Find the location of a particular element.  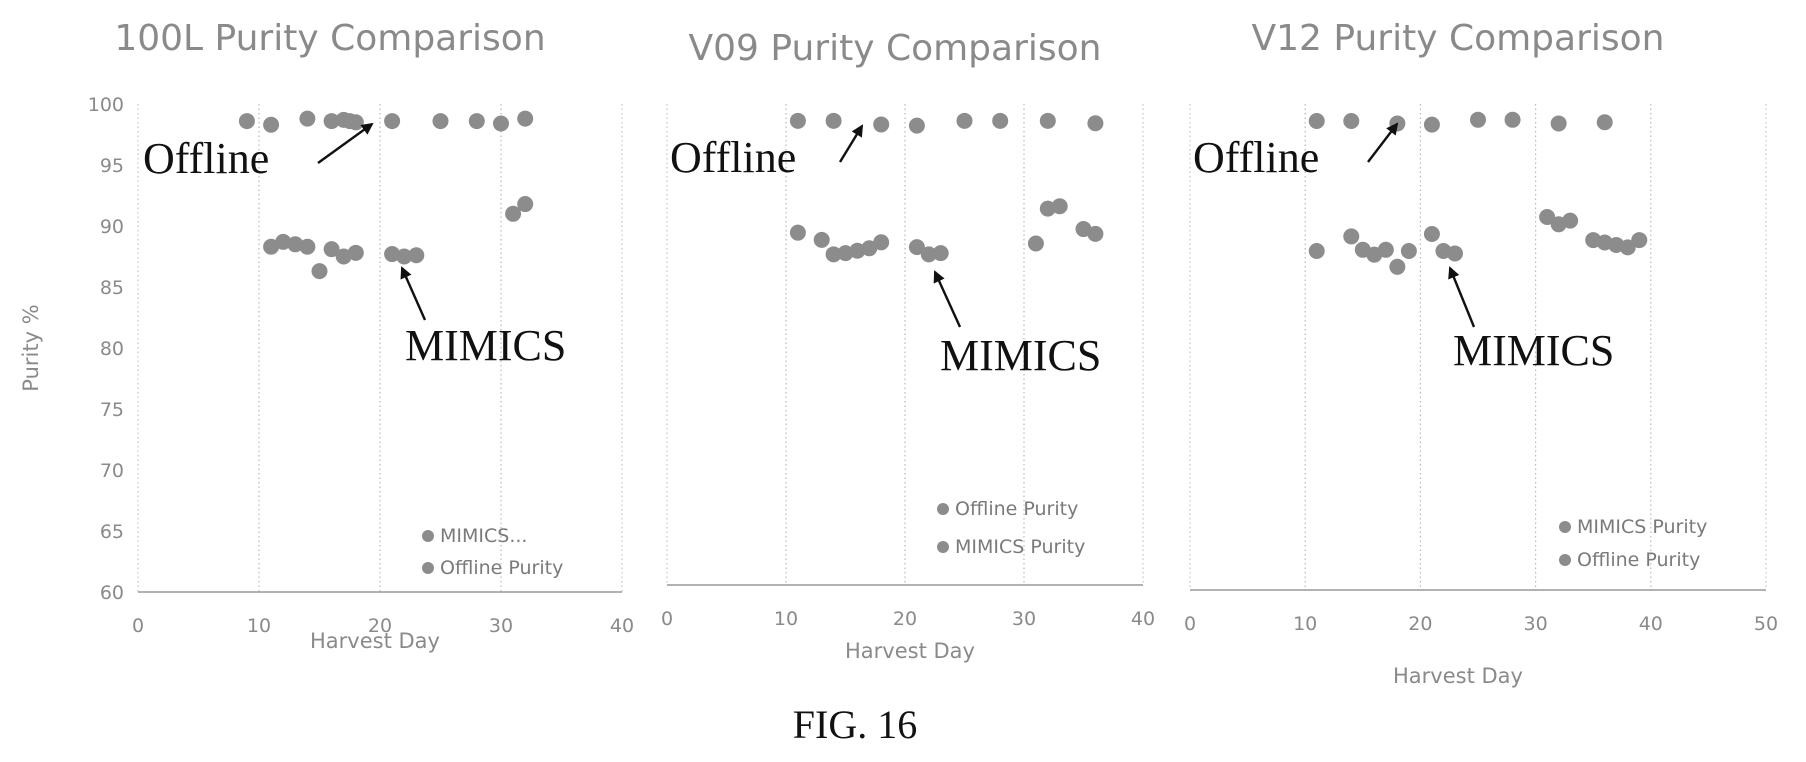

y-axis-label: Purity % is located at coordinates (31, 347).